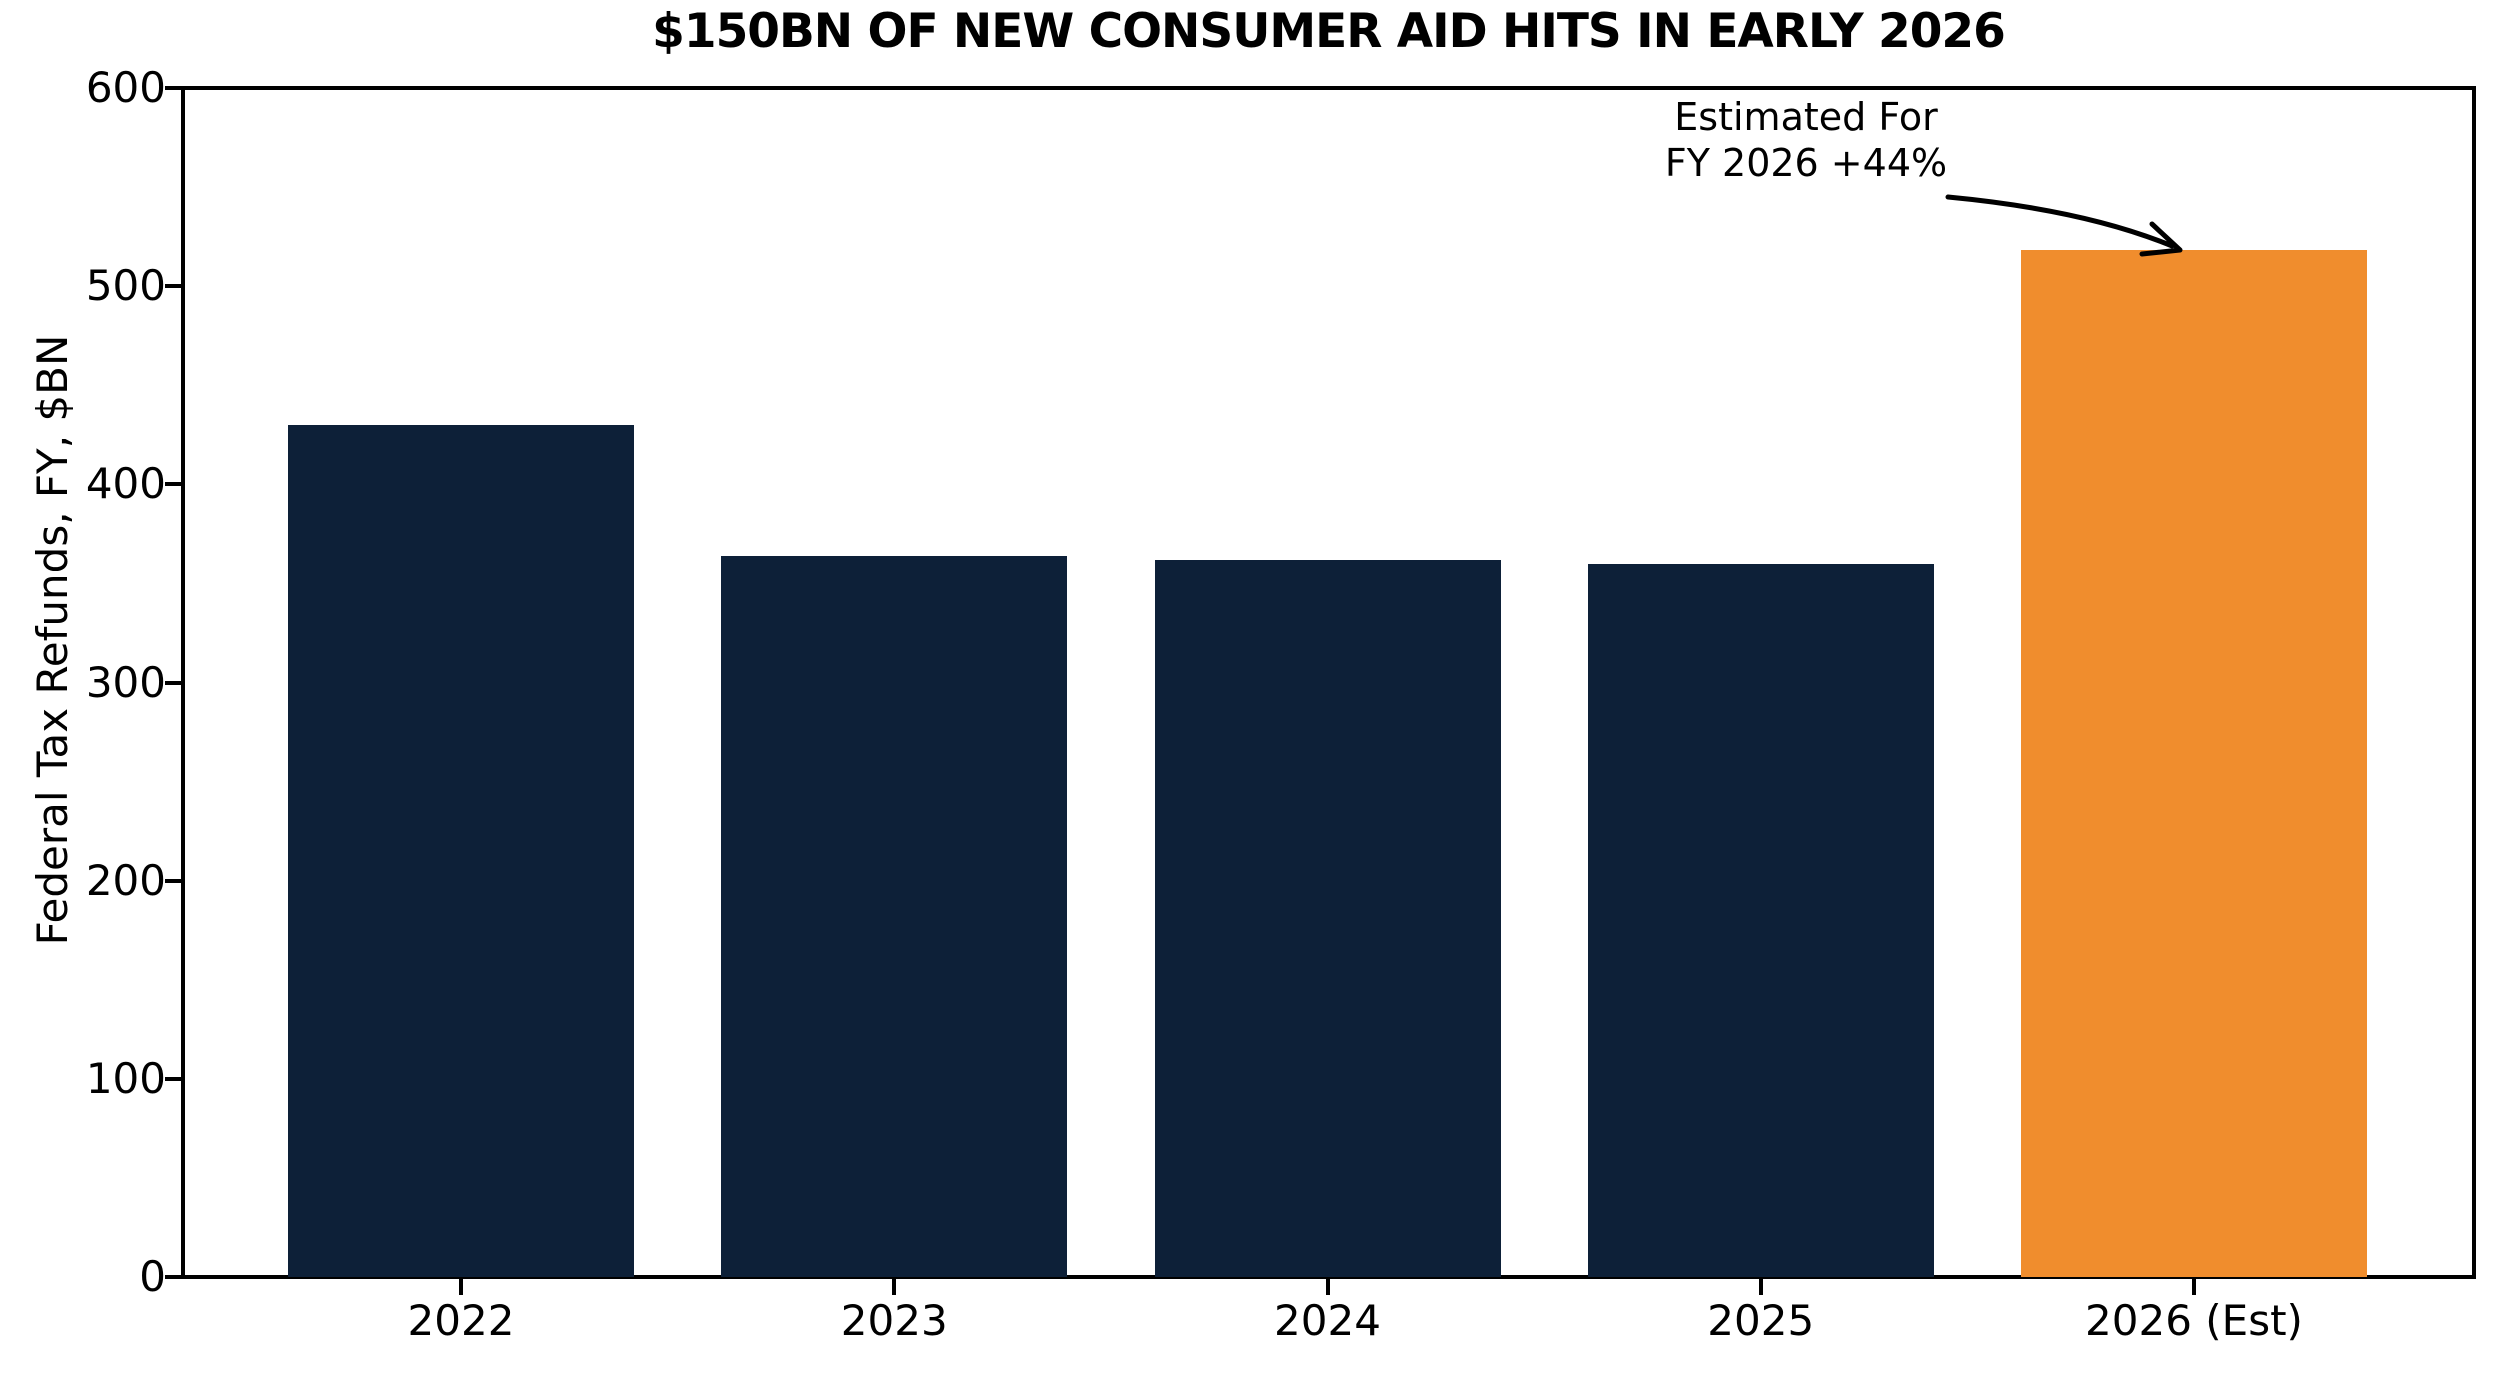 Image resolution: width=2500 pixels, height=1373 pixels. I want to click on annotation-line-2: FY 2026 +44%, so click(1806, 163).